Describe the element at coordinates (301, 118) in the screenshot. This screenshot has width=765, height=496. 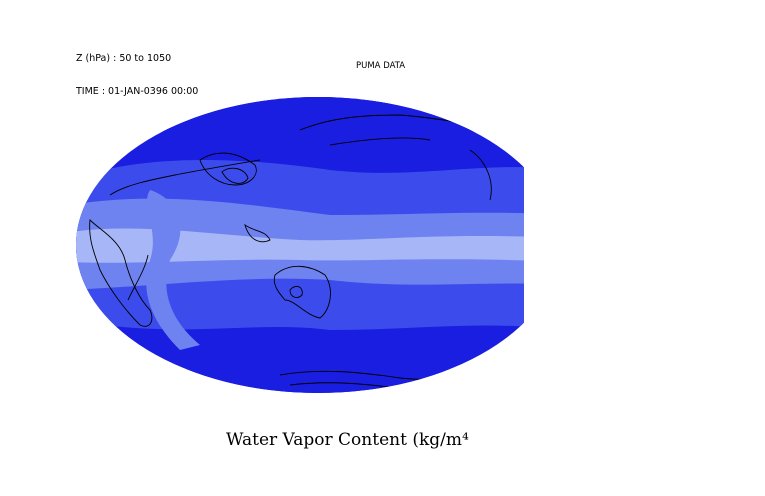
I see `north-polar` at that location.